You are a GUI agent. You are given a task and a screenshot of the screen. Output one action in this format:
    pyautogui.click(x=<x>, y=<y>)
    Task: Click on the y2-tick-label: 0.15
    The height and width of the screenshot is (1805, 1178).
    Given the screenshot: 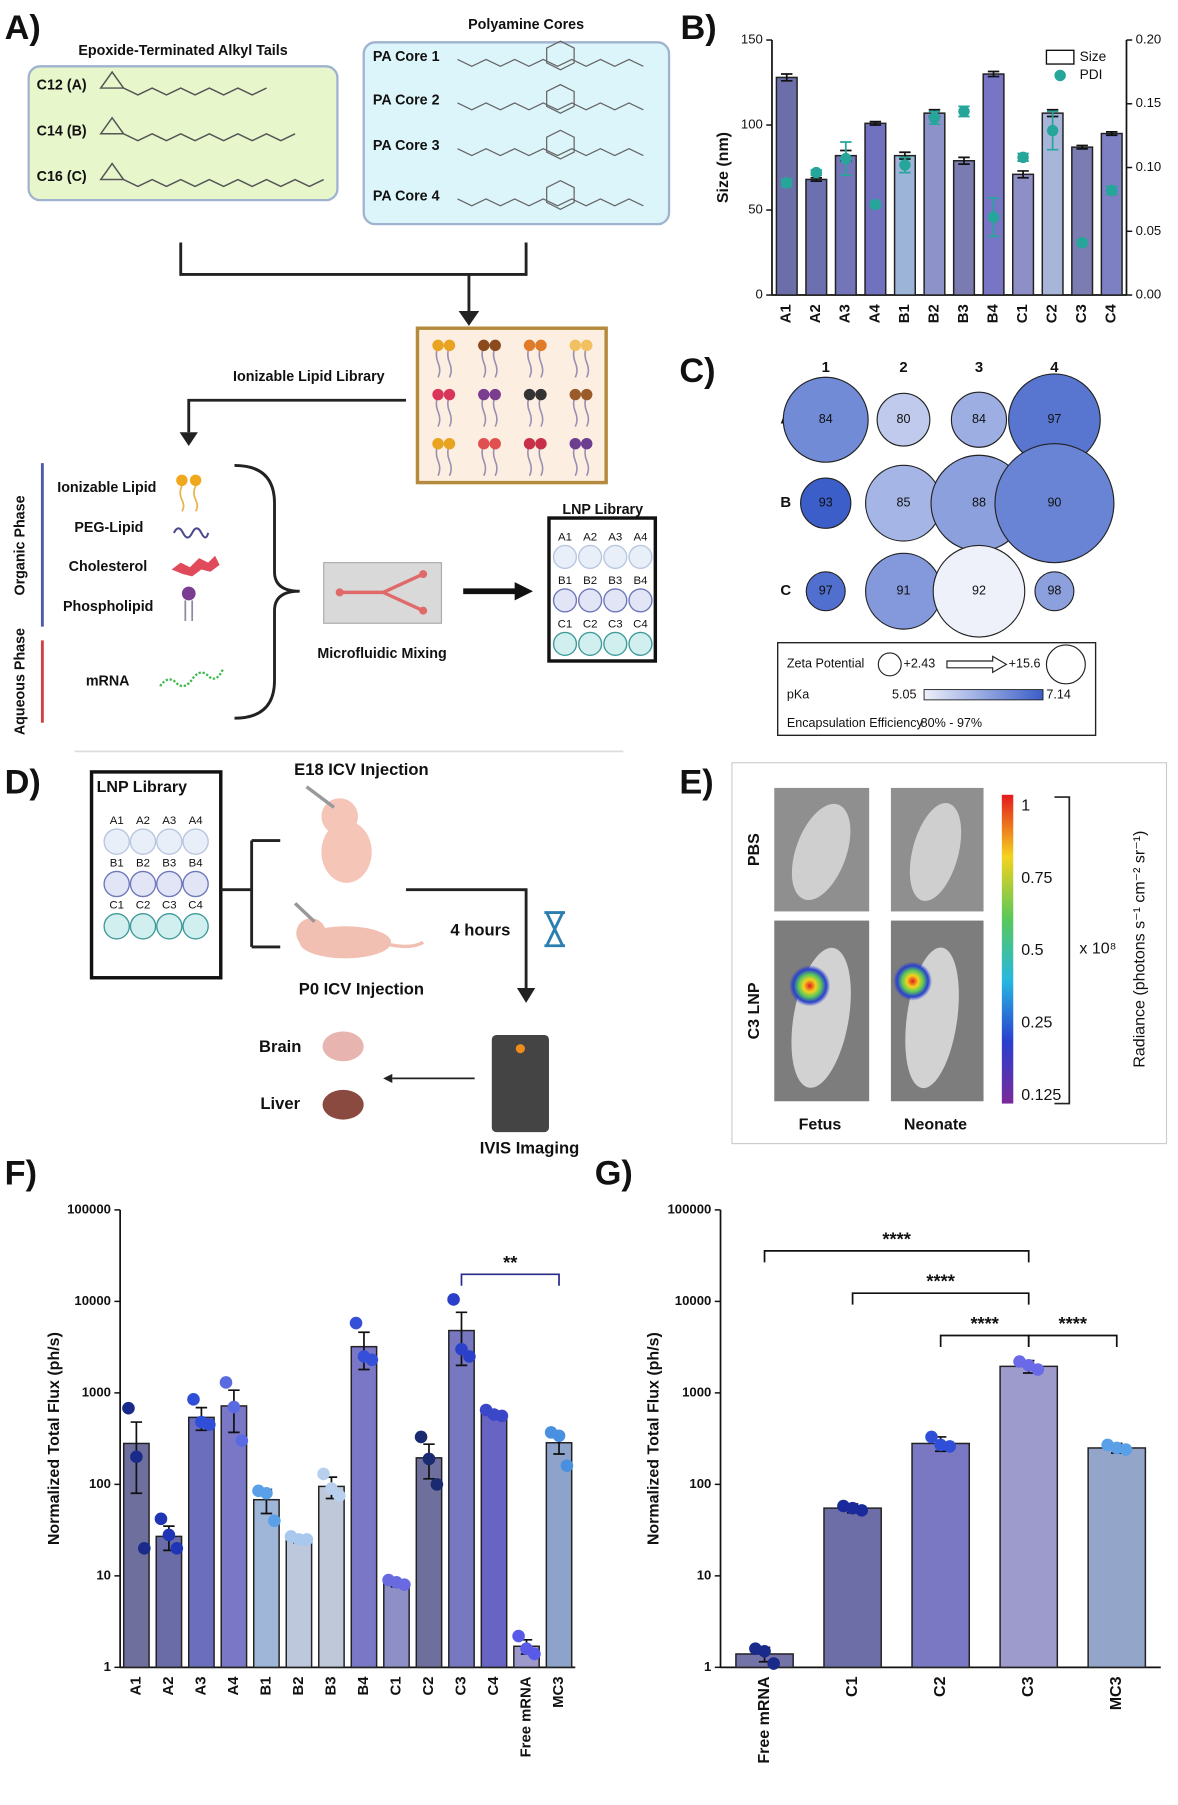 What is the action you would take?
    pyautogui.click(x=1149, y=102)
    